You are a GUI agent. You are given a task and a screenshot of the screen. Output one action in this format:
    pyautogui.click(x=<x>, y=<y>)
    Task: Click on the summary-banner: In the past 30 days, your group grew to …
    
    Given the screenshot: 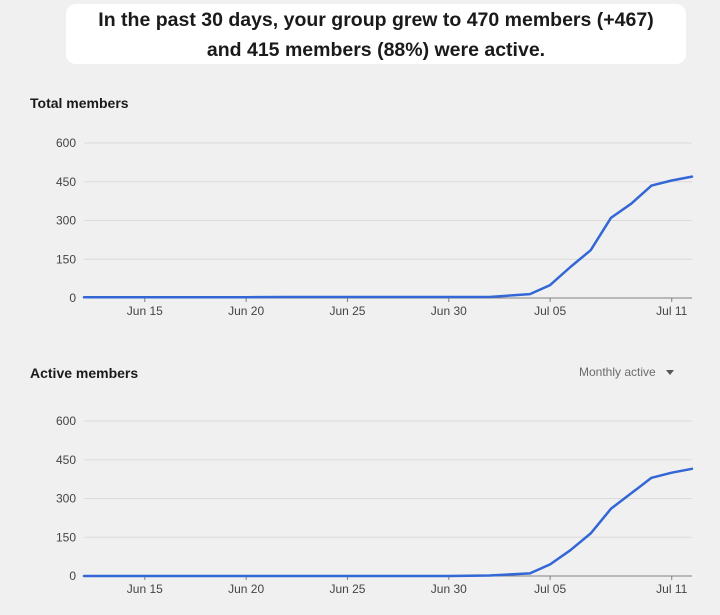 What is the action you would take?
    pyautogui.click(x=376, y=34)
    